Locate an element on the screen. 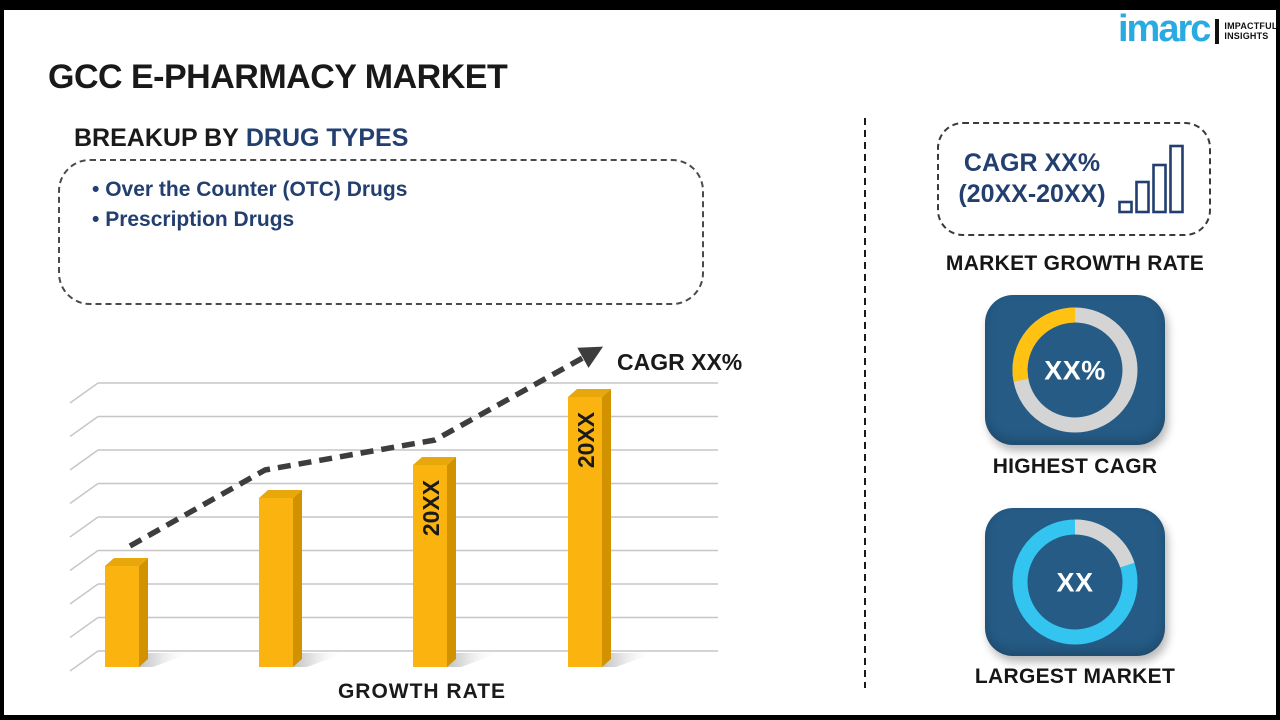 Image resolution: width=1280 pixels, height=720 pixels. highest-cagr-card: XX% is located at coordinates (1075, 370).